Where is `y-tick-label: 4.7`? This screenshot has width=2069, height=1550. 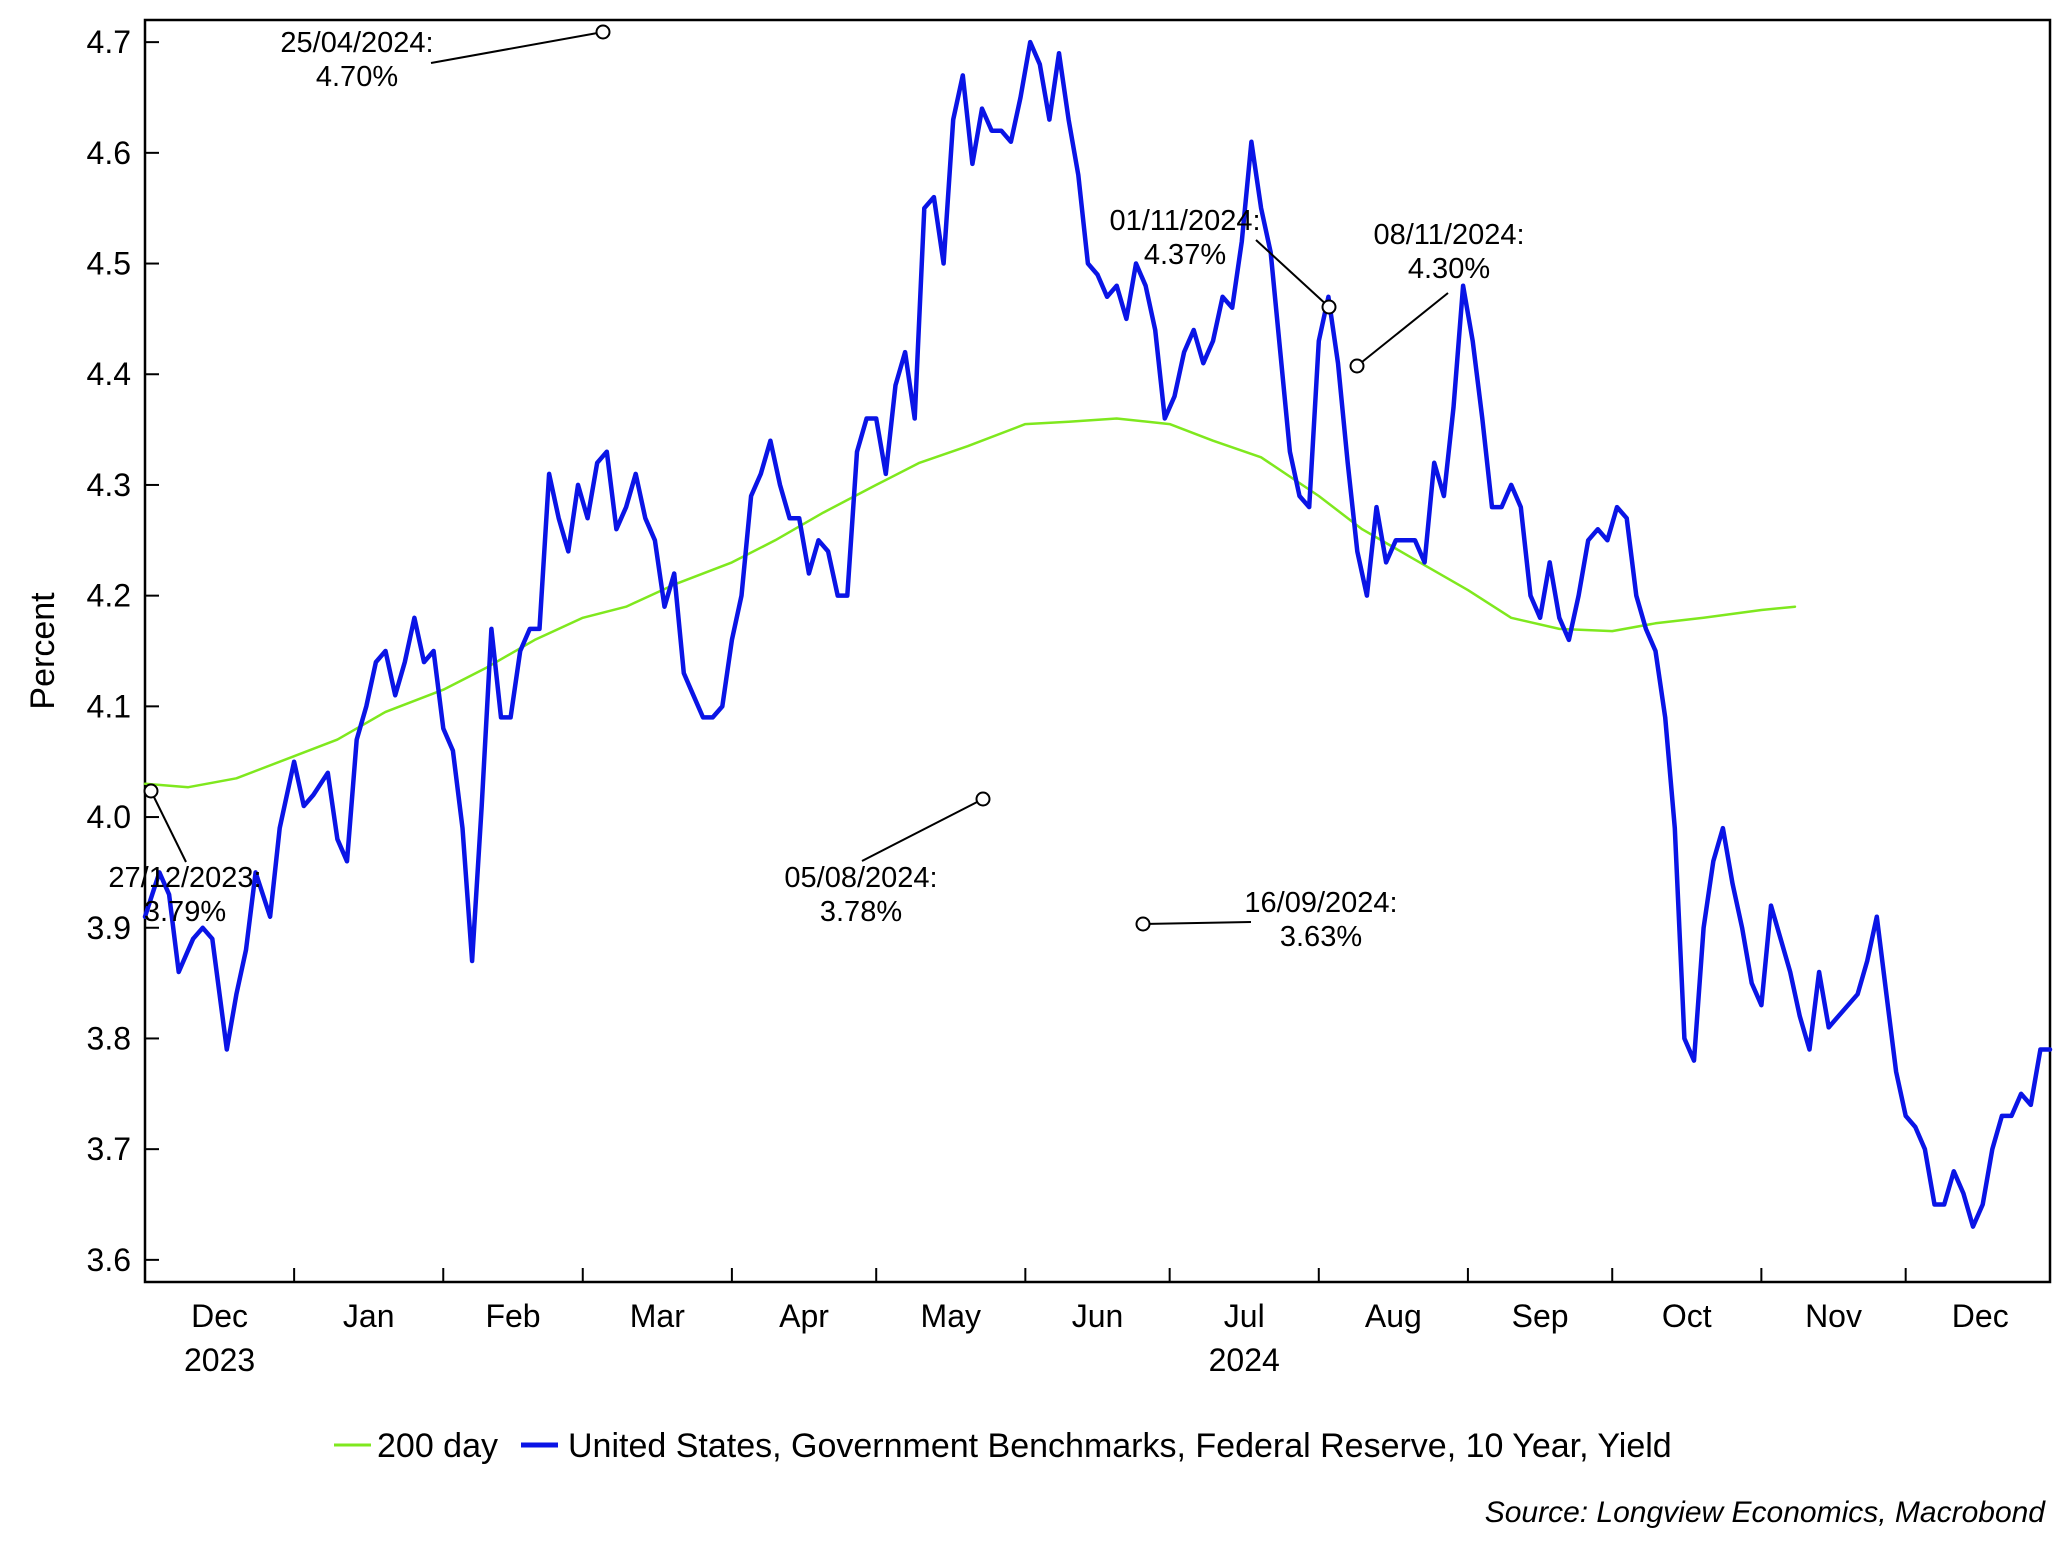
y-tick-label: 4.7 is located at coordinates (109, 42).